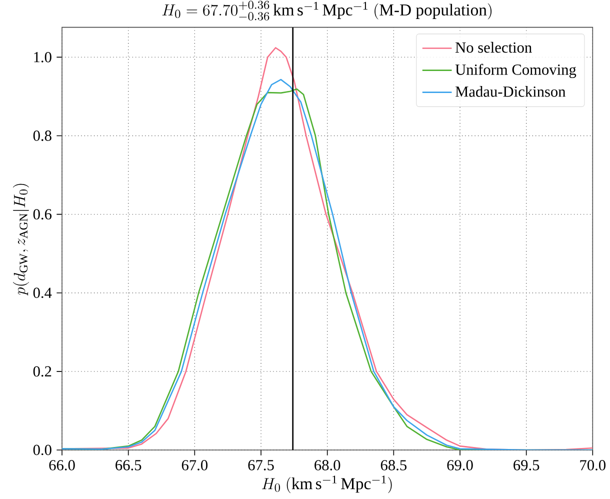 The width and height of the screenshot is (610, 499). What do you see at coordinates (62, 465) in the screenshot?
I see `x-tick-label: 66.0` at bounding box center [62, 465].